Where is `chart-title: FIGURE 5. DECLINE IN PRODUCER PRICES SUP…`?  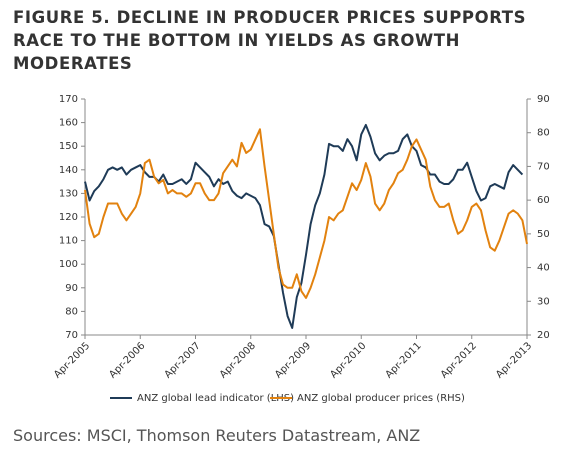 chart-title: FIGURE 5. DECLINE IN PRODUCER PRICES SUP… is located at coordinates (270, 40).